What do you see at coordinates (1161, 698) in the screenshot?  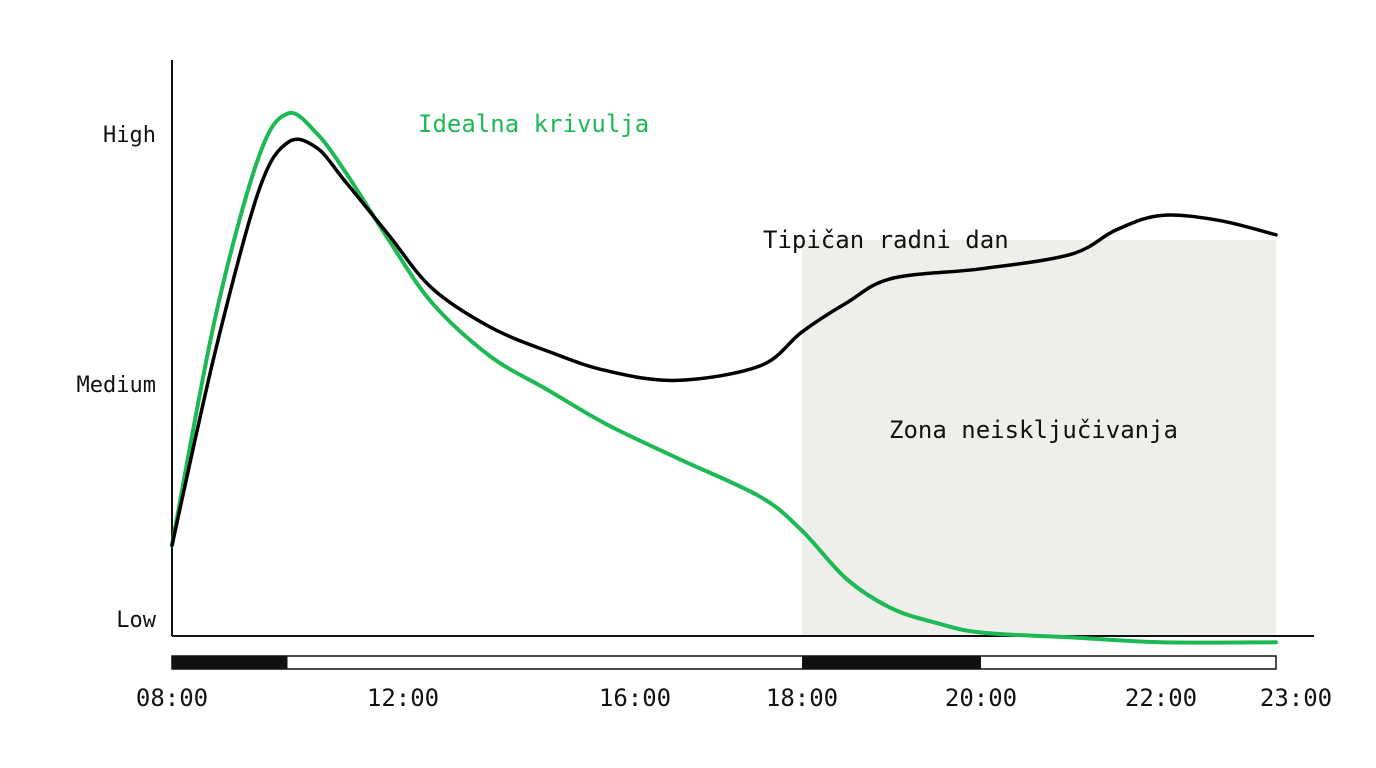 I see `x-tick-label: 22:00` at bounding box center [1161, 698].